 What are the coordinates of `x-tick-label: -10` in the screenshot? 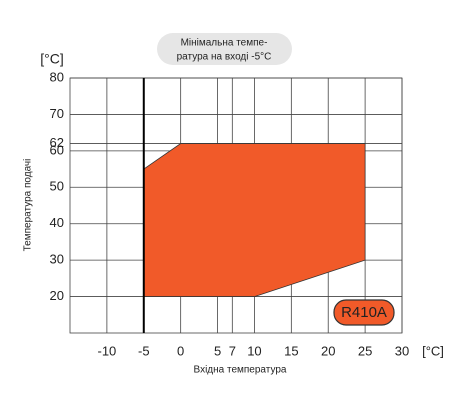 It's located at (106, 350).